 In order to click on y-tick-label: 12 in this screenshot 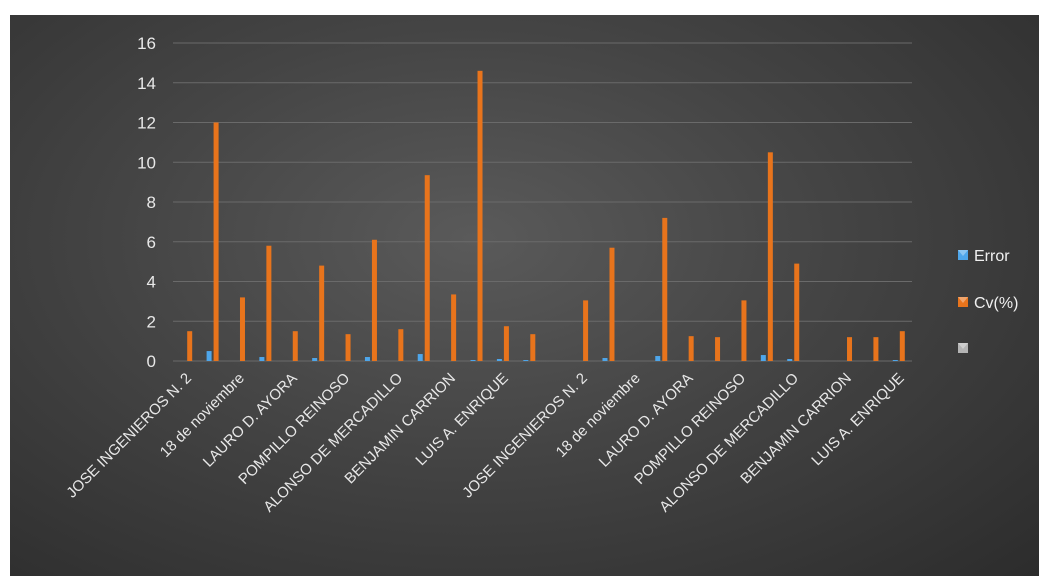, I will do `click(146, 123)`.